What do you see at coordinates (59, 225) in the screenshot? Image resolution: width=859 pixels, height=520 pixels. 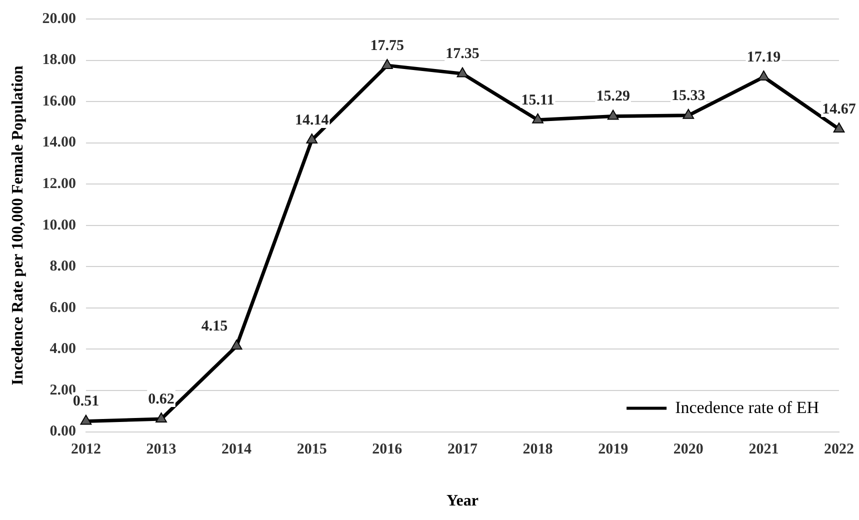 I see `y-tick-label: 10.00` at bounding box center [59, 225].